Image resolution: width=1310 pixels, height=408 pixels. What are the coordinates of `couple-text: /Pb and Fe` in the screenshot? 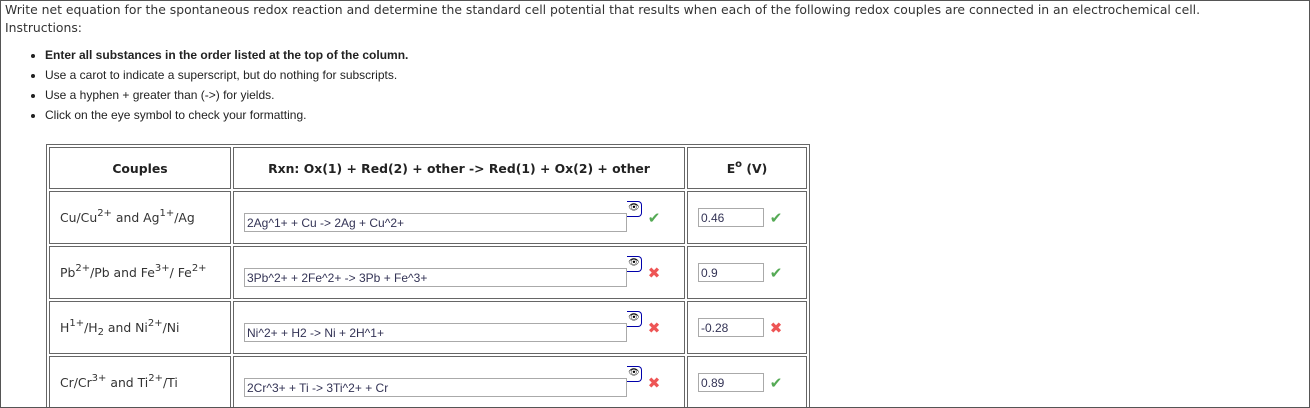 It's located at (122, 272).